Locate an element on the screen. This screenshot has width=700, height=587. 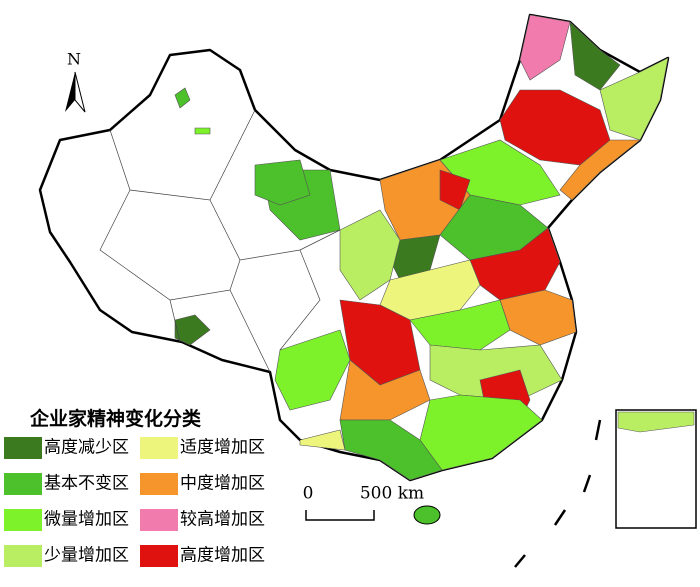
north-label: N is located at coordinates (74, 59).